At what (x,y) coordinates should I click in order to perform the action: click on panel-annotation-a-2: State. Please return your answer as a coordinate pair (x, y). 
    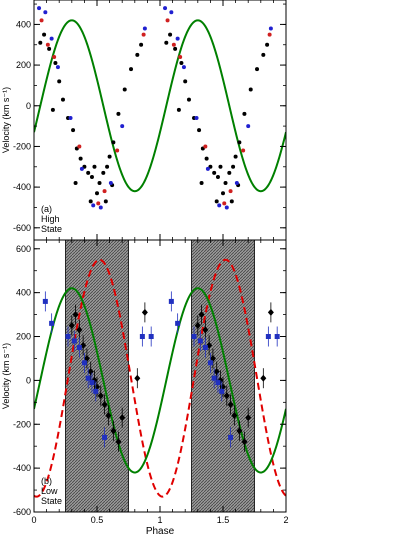
    Looking at the image, I should click on (51, 229).